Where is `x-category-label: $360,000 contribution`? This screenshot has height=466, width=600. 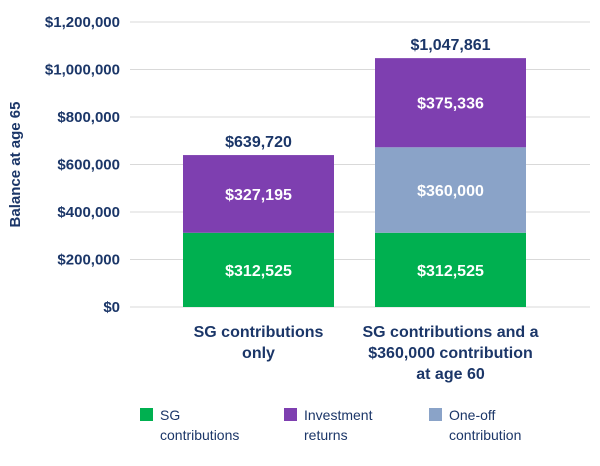 x-category-label: $360,000 contribution is located at coordinates (450, 353).